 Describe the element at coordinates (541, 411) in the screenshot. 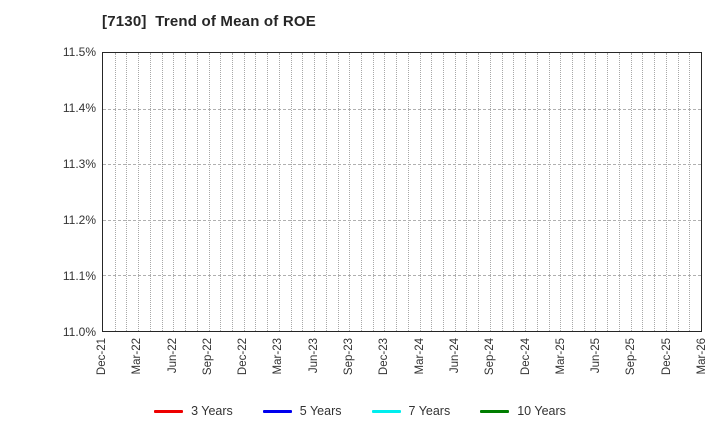

I see `legend-label: 10 Years` at that location.